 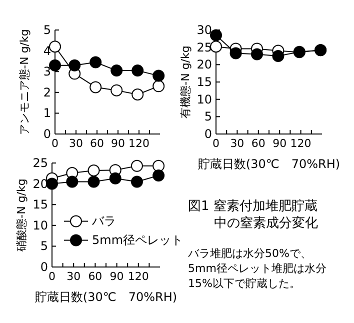 I want to click on y-tick-label: 4, so click(x=47, y=51).